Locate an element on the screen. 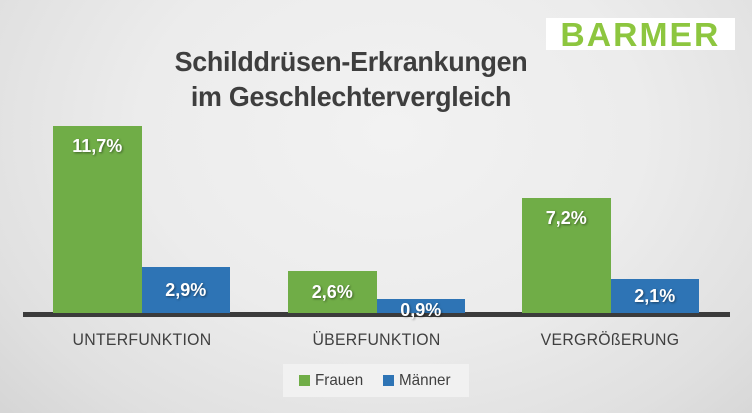  bar-ueberfunktion-frauen: 2,6% is located at coordinates (332, 292).